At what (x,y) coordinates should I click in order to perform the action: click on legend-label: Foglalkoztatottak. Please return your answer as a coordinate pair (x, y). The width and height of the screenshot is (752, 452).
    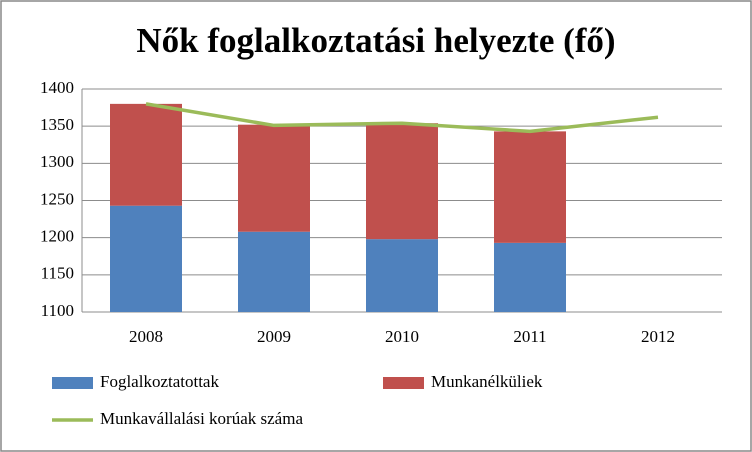
    Looking at the image, I should click on (159, 381).